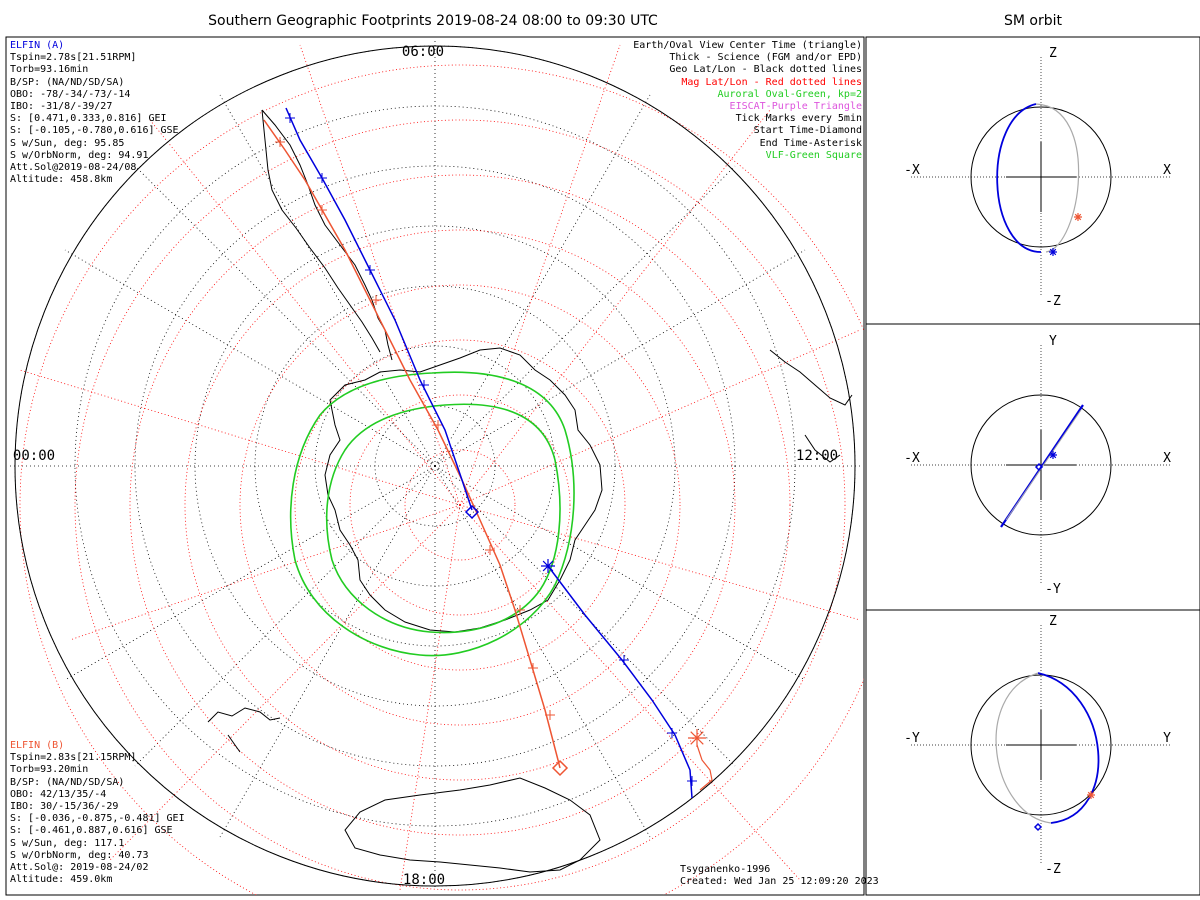 Image resolution: width=1200 pixels, height=900 pixels. I want to click on label-right: 12:00, so click(817, 456).